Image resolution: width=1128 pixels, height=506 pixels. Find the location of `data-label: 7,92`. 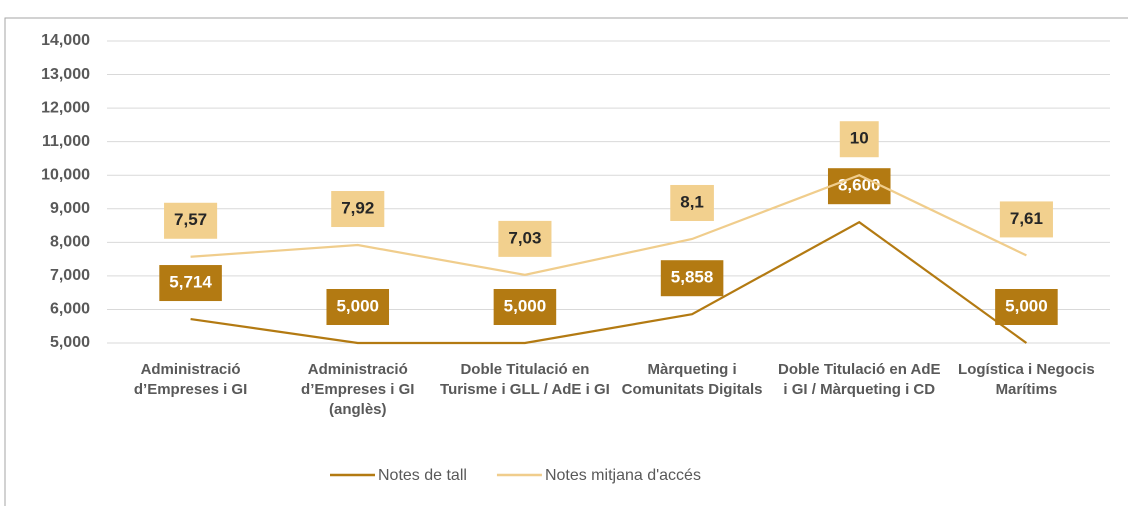

data-label: 7,92 is located at coordinates (358, 209).